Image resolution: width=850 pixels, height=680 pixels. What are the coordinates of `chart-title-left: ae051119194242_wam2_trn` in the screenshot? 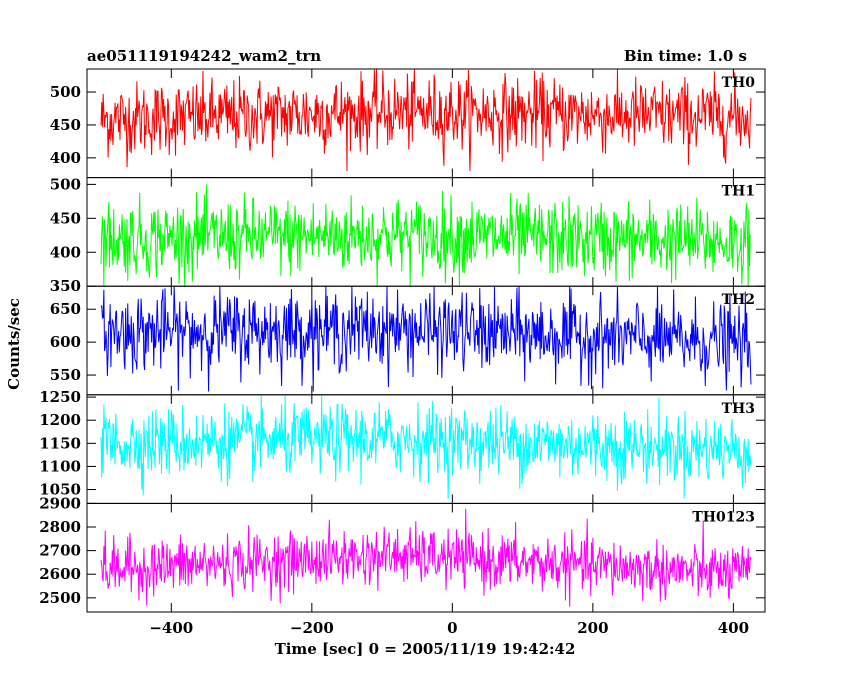 It's located at (204, 56).